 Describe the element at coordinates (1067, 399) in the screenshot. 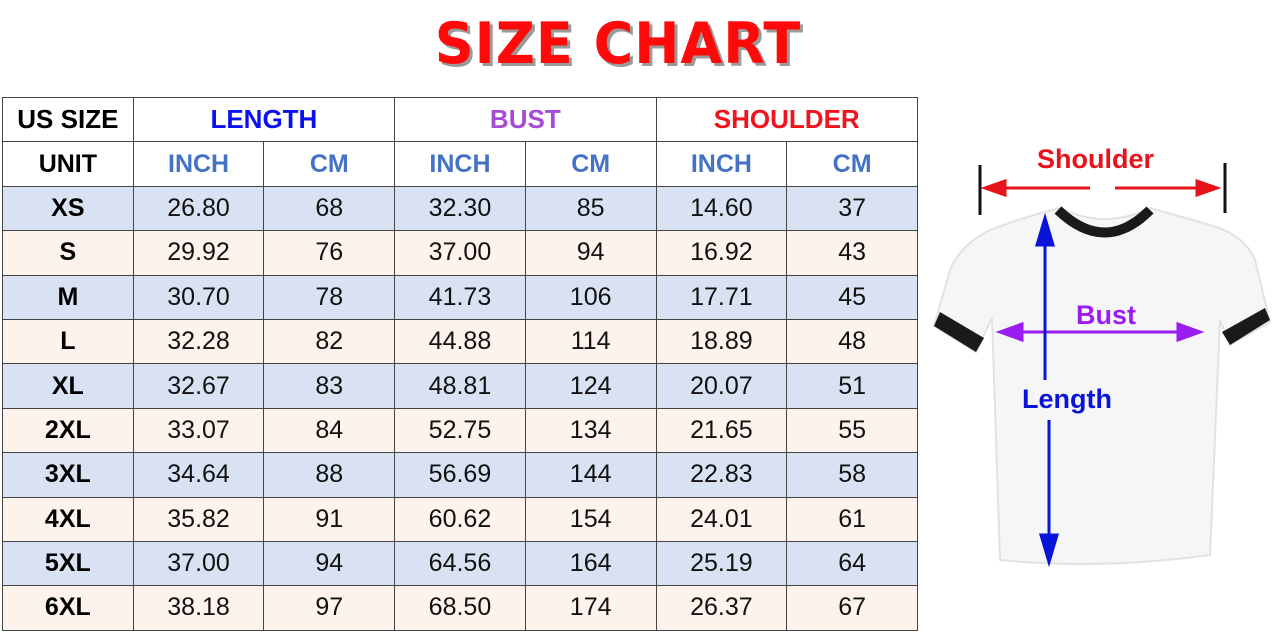

I see `length-label: Length` at that location.